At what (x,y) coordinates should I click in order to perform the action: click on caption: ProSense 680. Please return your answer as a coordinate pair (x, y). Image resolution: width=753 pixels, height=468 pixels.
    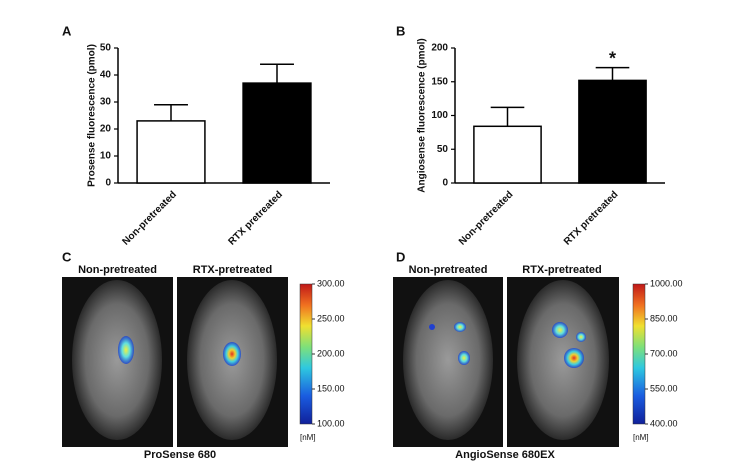
    Looking at the image, I should click on (180, 455).